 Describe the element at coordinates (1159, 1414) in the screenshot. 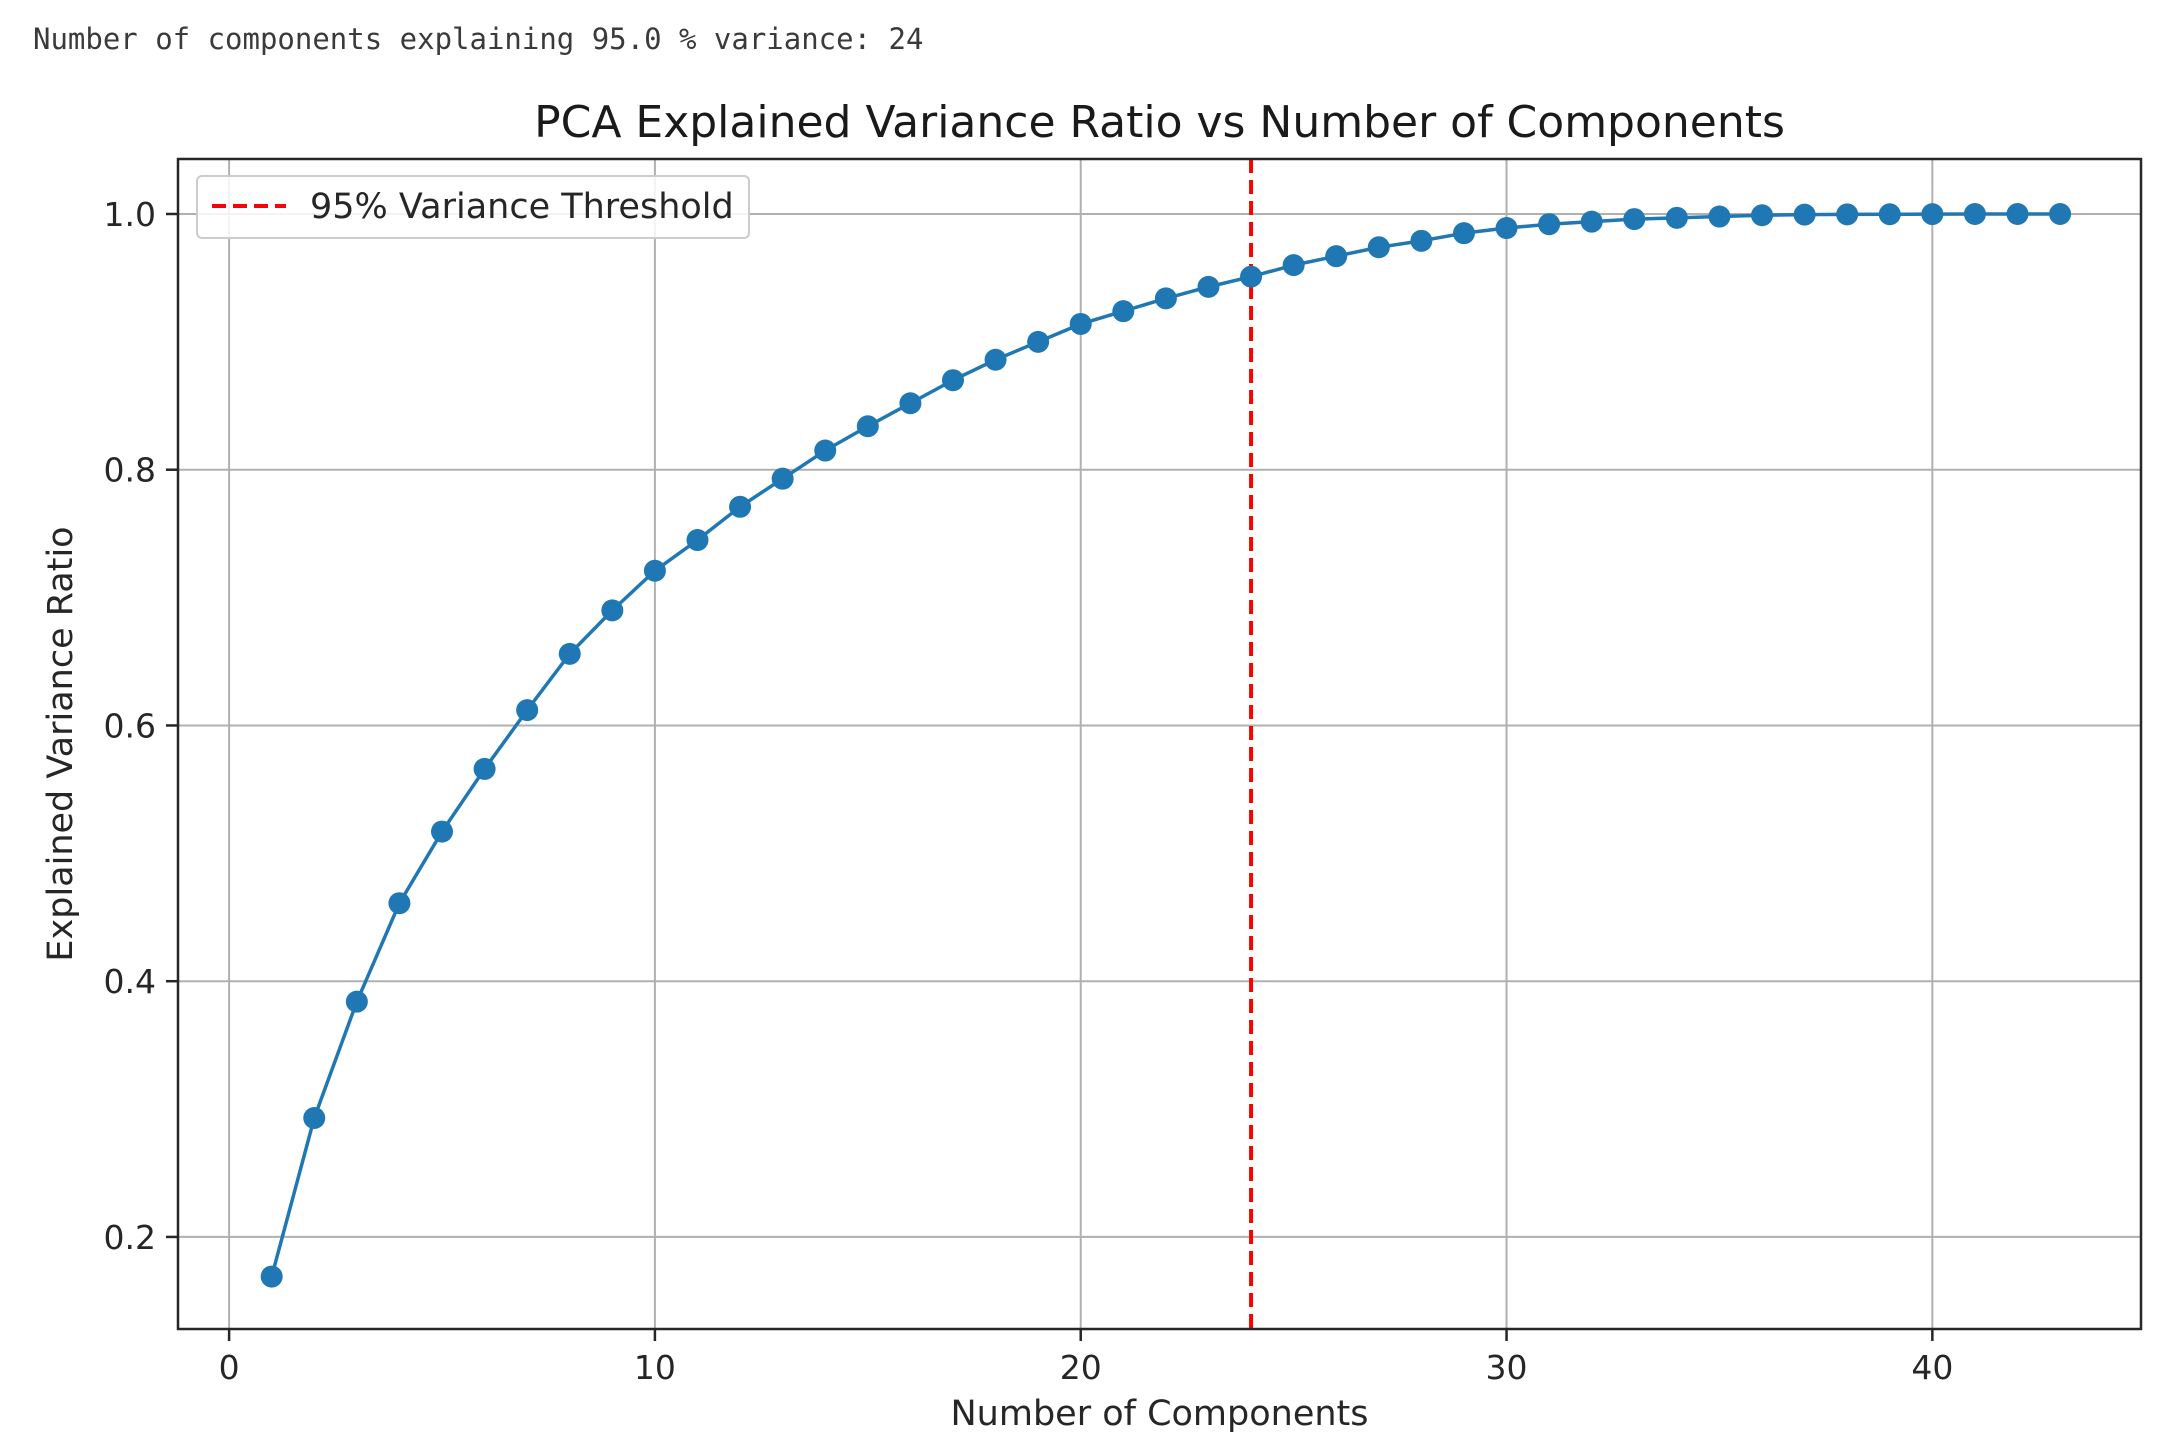

I see `x-axis-label: Number of Components` at that location.